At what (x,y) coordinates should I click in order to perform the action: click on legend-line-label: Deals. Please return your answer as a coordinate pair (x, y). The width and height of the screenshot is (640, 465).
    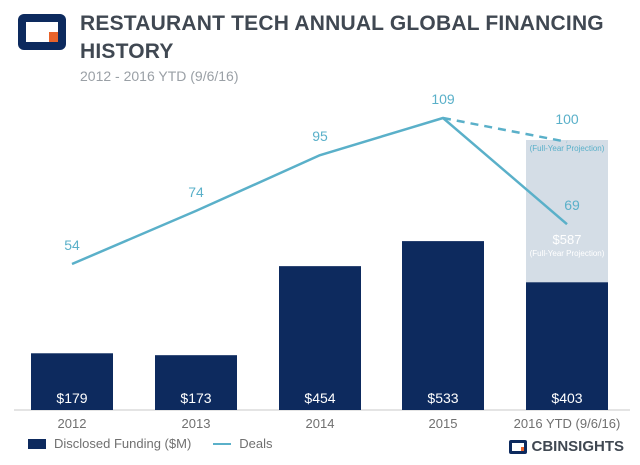
    Looking at the image, I should click on (256, 443).